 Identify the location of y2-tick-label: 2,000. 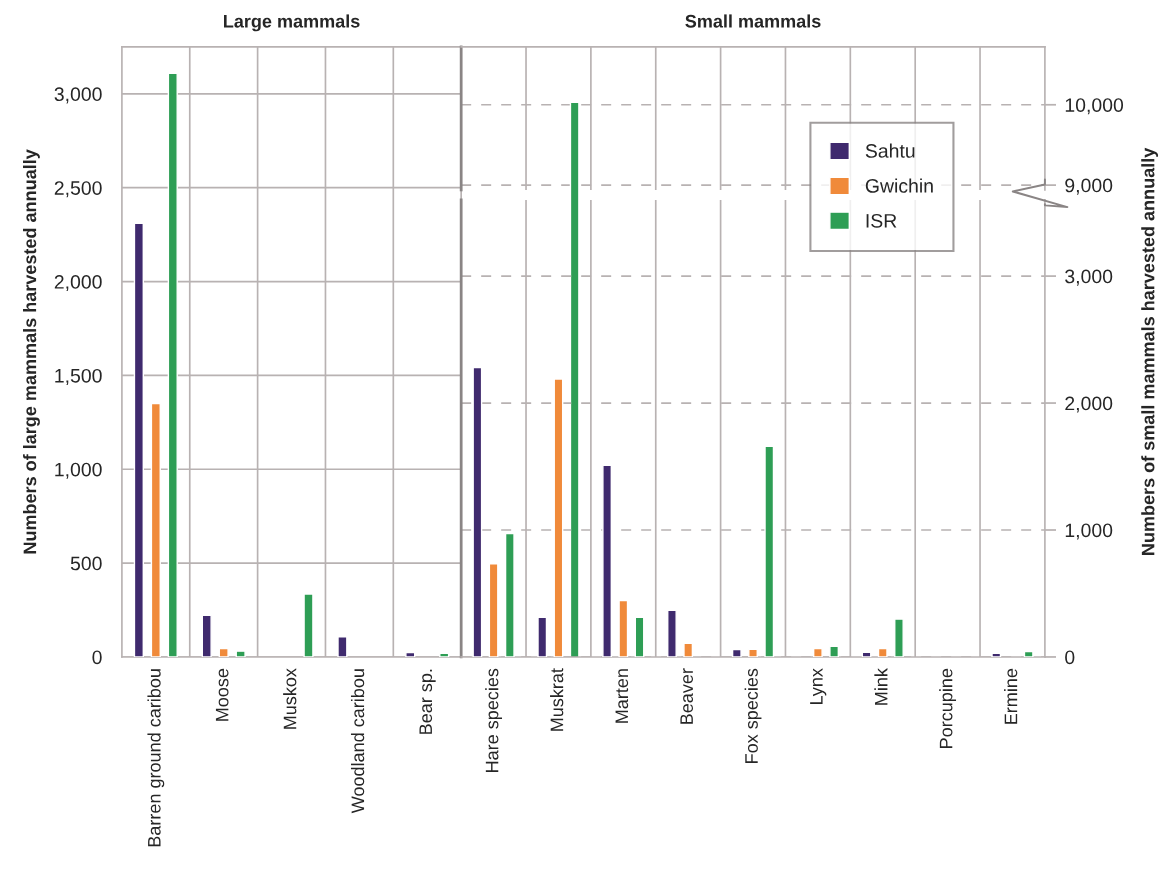
(1089, 404).